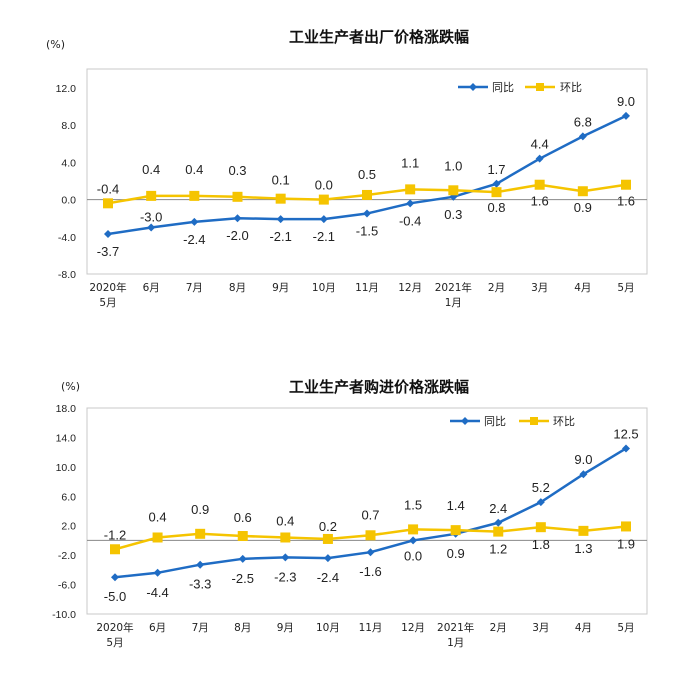  I want to click on yoy-data-label: 6.8, so click(583, 121).